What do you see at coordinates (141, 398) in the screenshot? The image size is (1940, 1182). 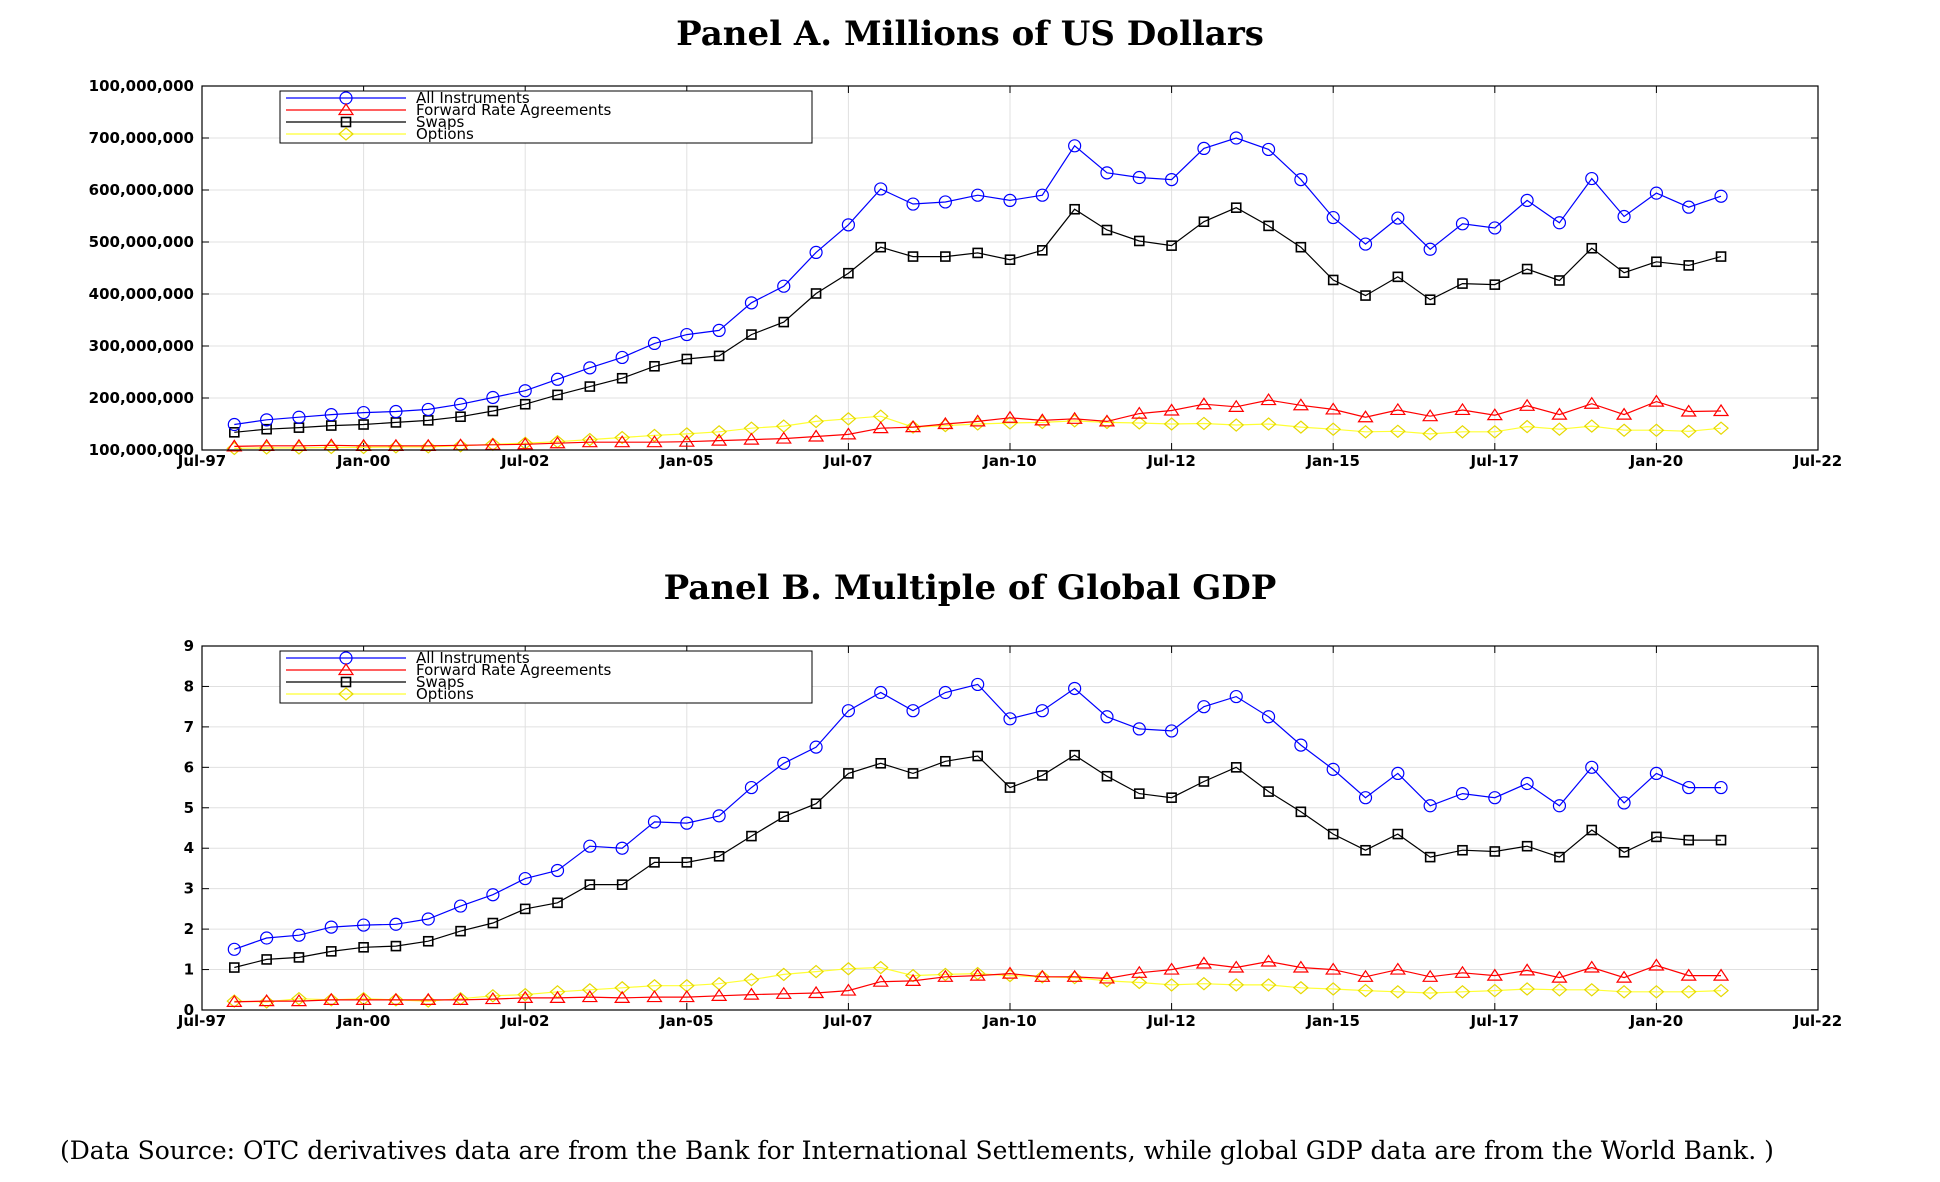 I see `y-tick-label: 200,000,000` at bounding box center [141, 398].